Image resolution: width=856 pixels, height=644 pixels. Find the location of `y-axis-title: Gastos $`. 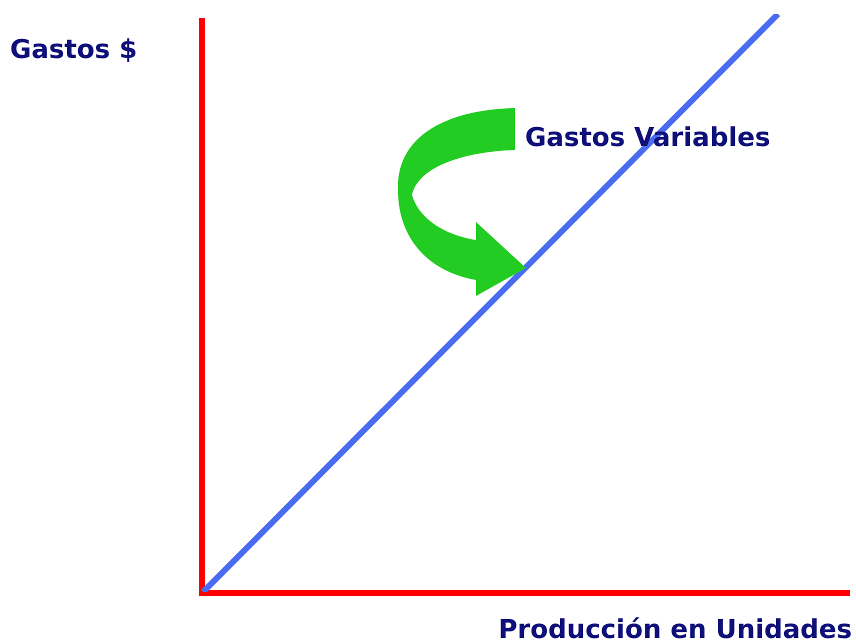

y-axis-title: Gastos $ is located at coordinates (74, 50).